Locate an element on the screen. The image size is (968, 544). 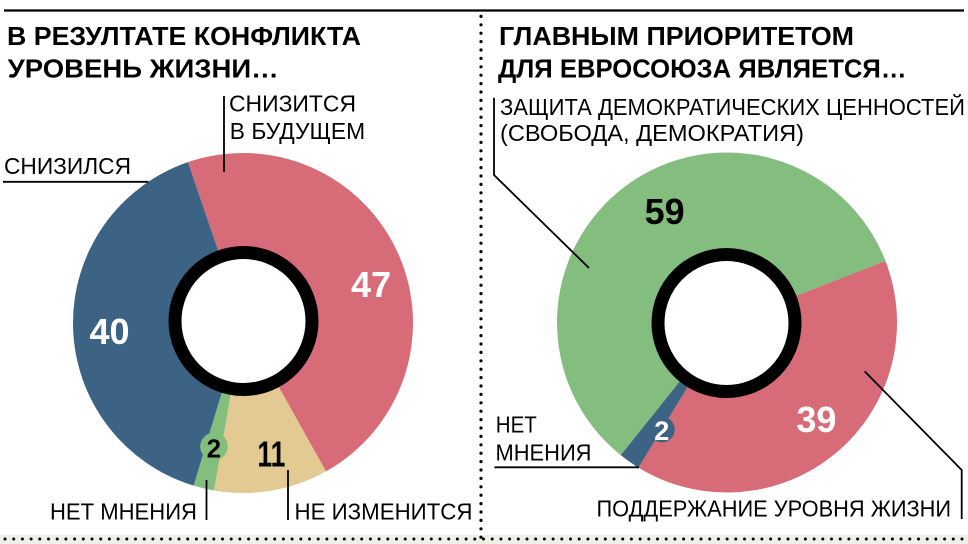
svg-text: ПОДДЕРЖАНИЕ УРОВНЯ ЖИЗНИ is located at coordinates (774, 509).